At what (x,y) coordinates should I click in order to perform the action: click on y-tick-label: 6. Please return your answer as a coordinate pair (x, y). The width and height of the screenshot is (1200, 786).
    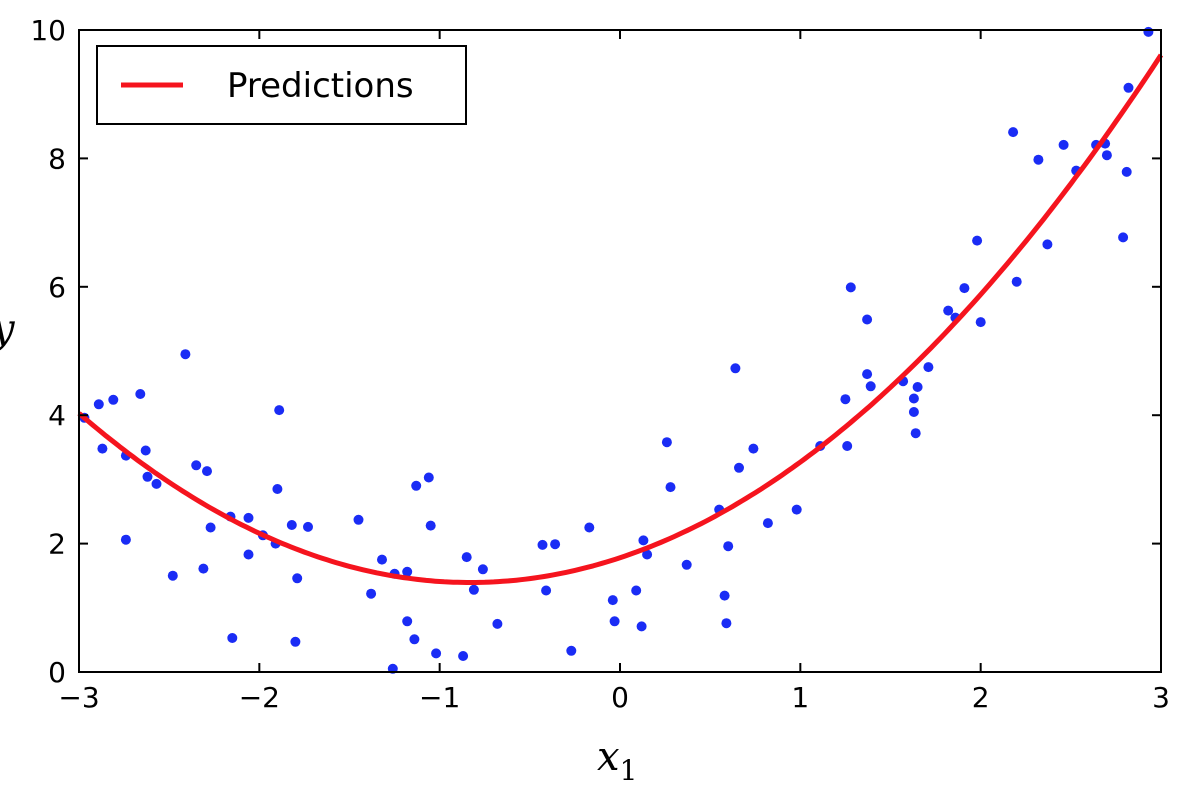
    Looking at the image, I should click on (57, 287).